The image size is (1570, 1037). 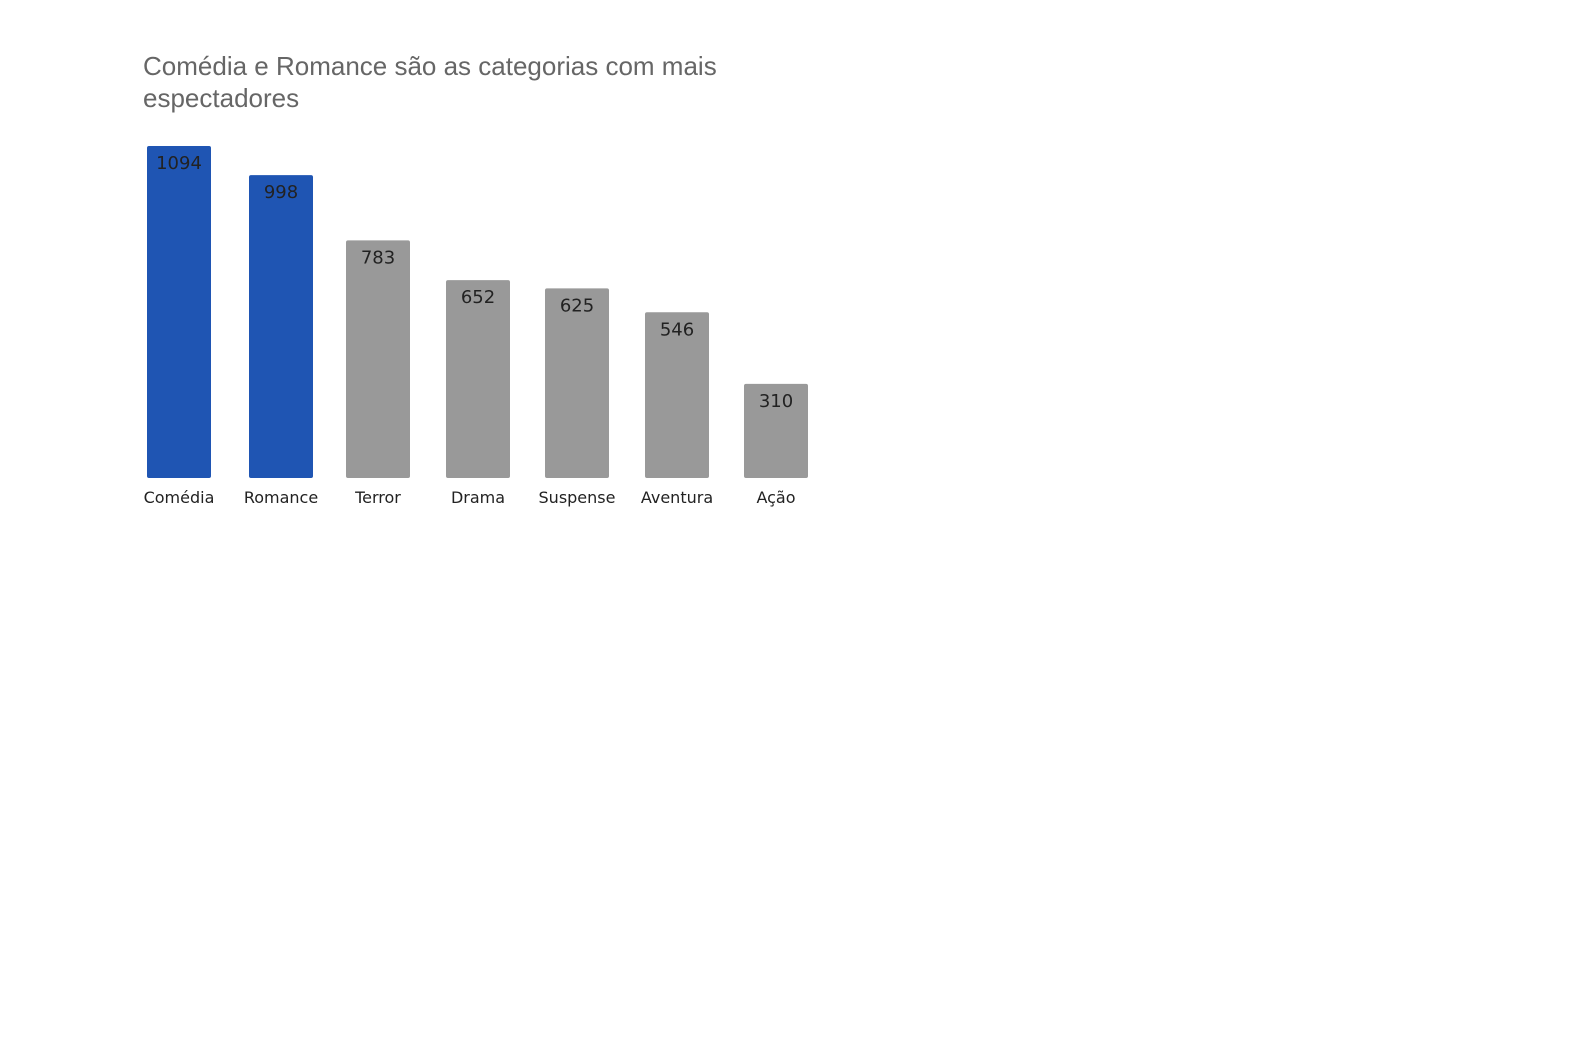 I want to click on category-label-comédia: Comédia, so click(x=179, y=497).